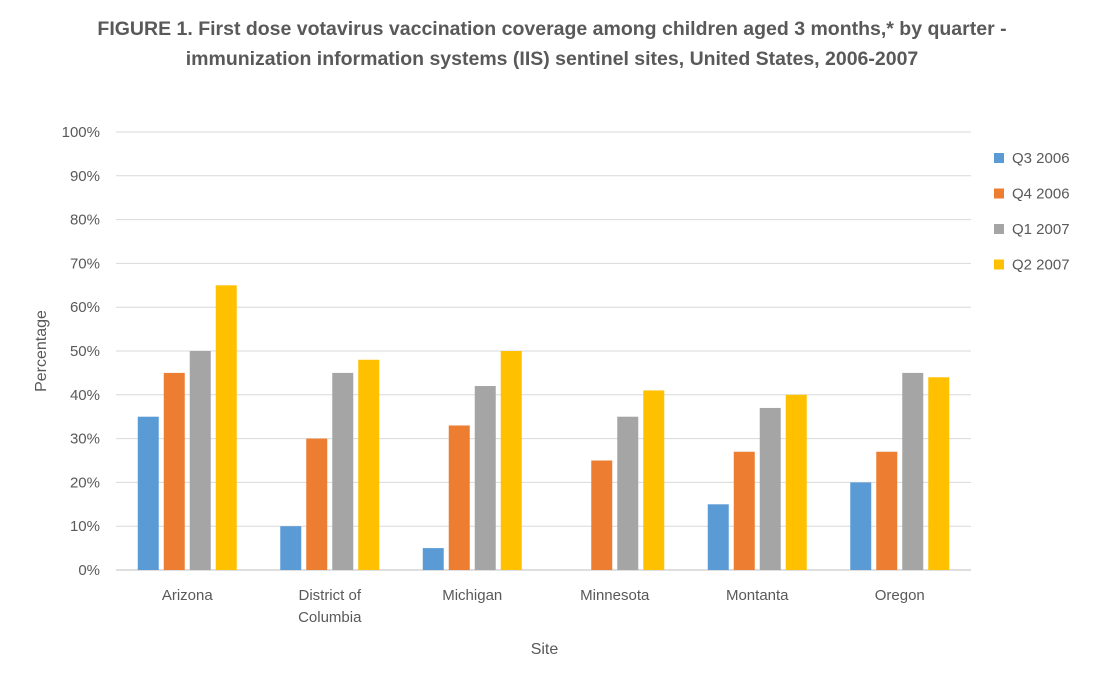 The width and height of the screenshot is (1104, 685). I want to click on legend-label: Q4 2006, so click(1041, 194).